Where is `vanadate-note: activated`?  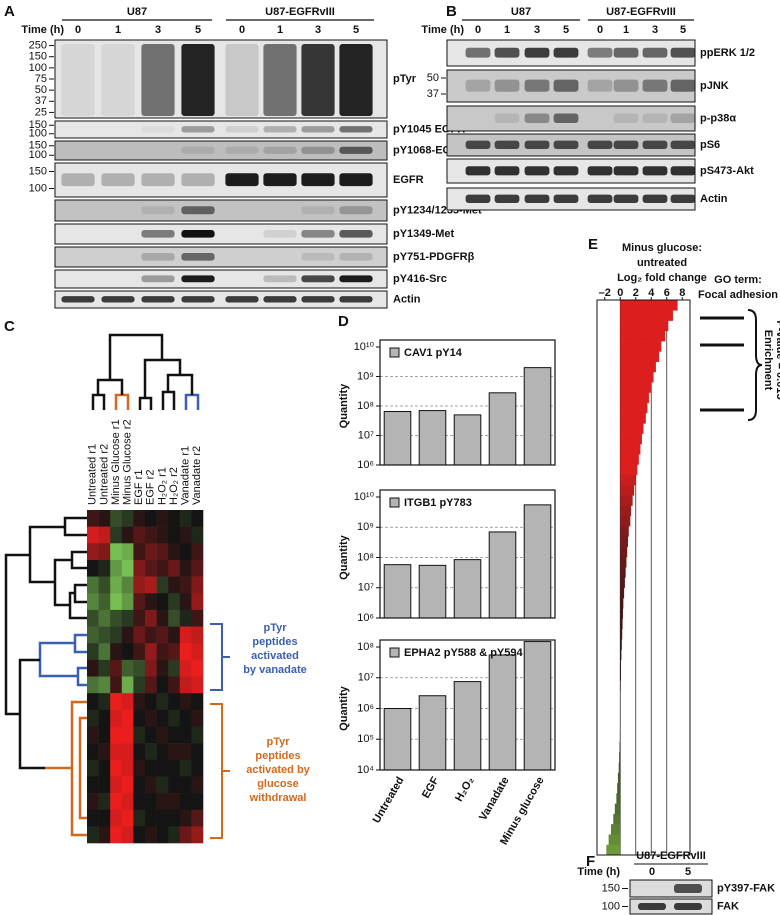 vanadate-note: activated is located at coordinates (275, 656).